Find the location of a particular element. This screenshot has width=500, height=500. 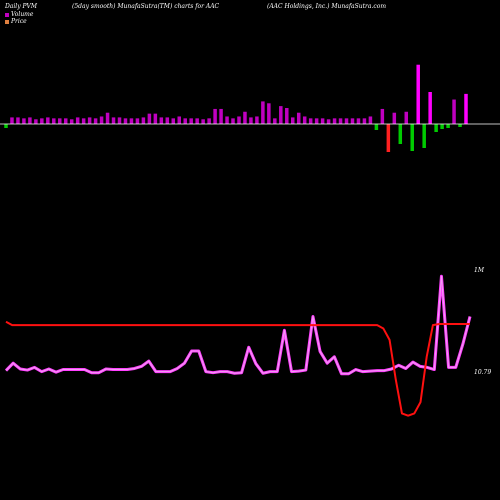

legend-price-label: Price is located at coordinates (19, 21).